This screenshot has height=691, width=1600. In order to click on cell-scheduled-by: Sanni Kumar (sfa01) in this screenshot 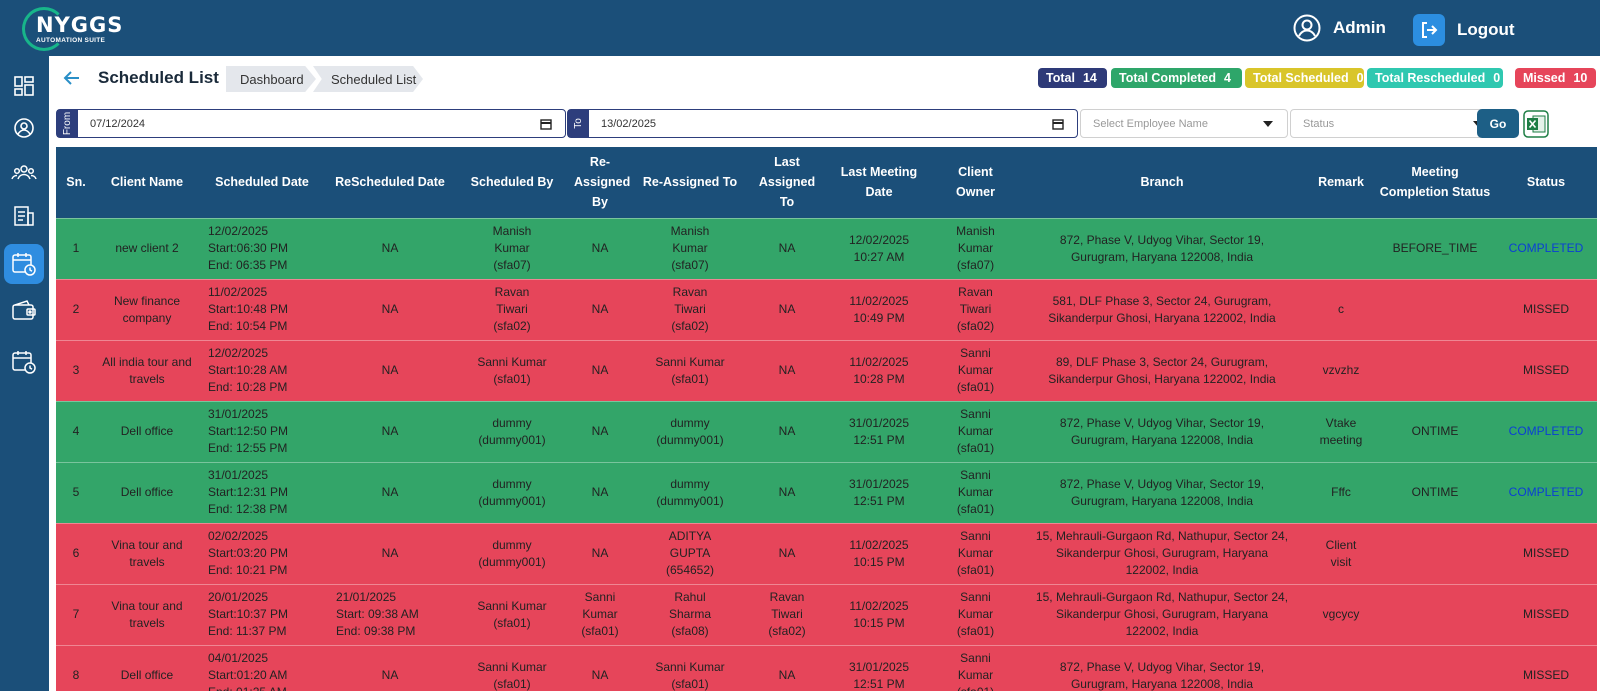, I will do `click(512, 667)`.